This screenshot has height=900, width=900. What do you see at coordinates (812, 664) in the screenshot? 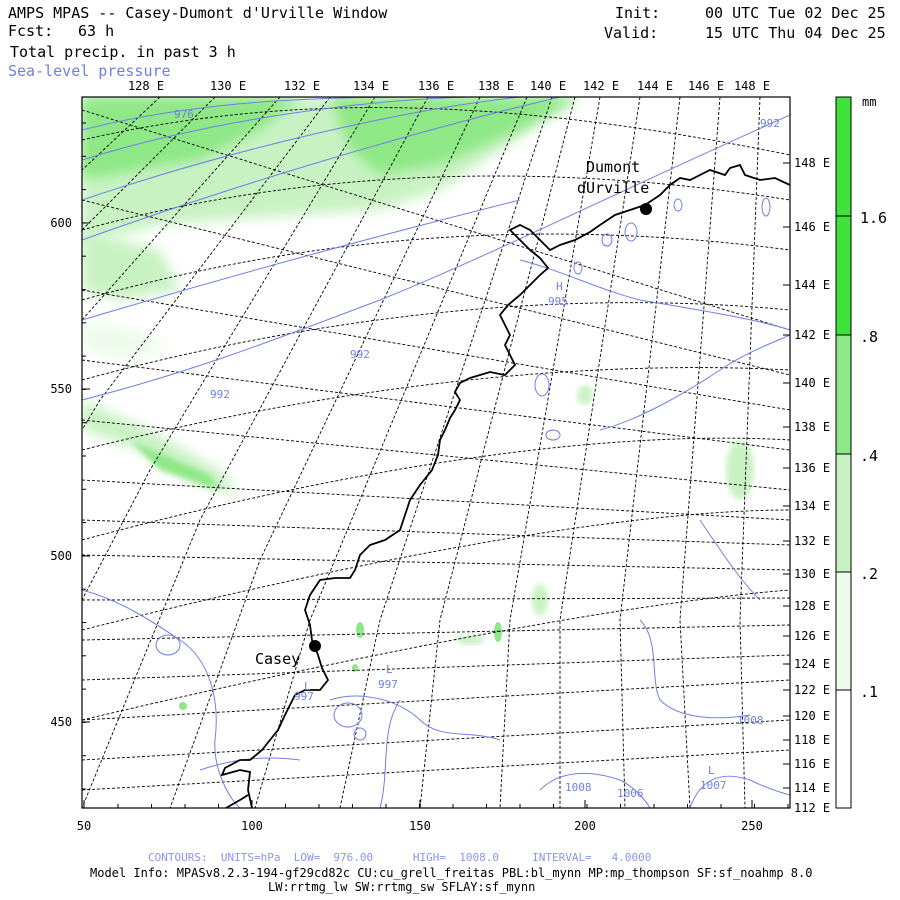
I see `right-lon-label: 124 E` at bounding box center [812, 664].